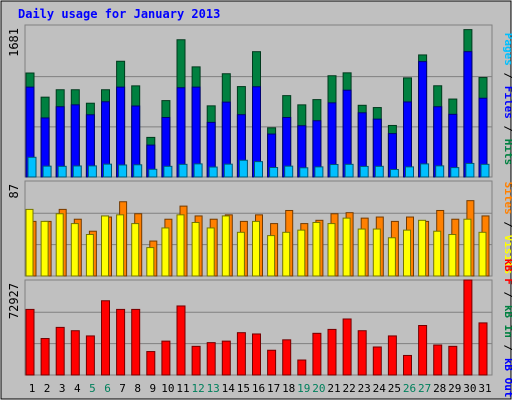 The height and width of the screenshot is (404, 512). Describe the element at coordinates (507, 378) in the screenshot. I see `legend-kb-out: kB Out` at that location.